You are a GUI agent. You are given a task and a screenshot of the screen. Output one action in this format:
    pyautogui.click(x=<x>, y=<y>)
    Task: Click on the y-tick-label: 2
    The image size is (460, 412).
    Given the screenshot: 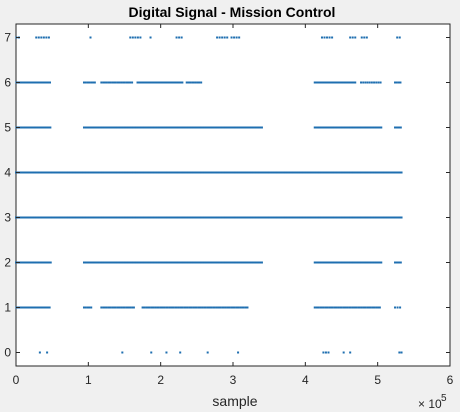 What is the action you would take?
    pyautogui.click(x=7, y=263)
    